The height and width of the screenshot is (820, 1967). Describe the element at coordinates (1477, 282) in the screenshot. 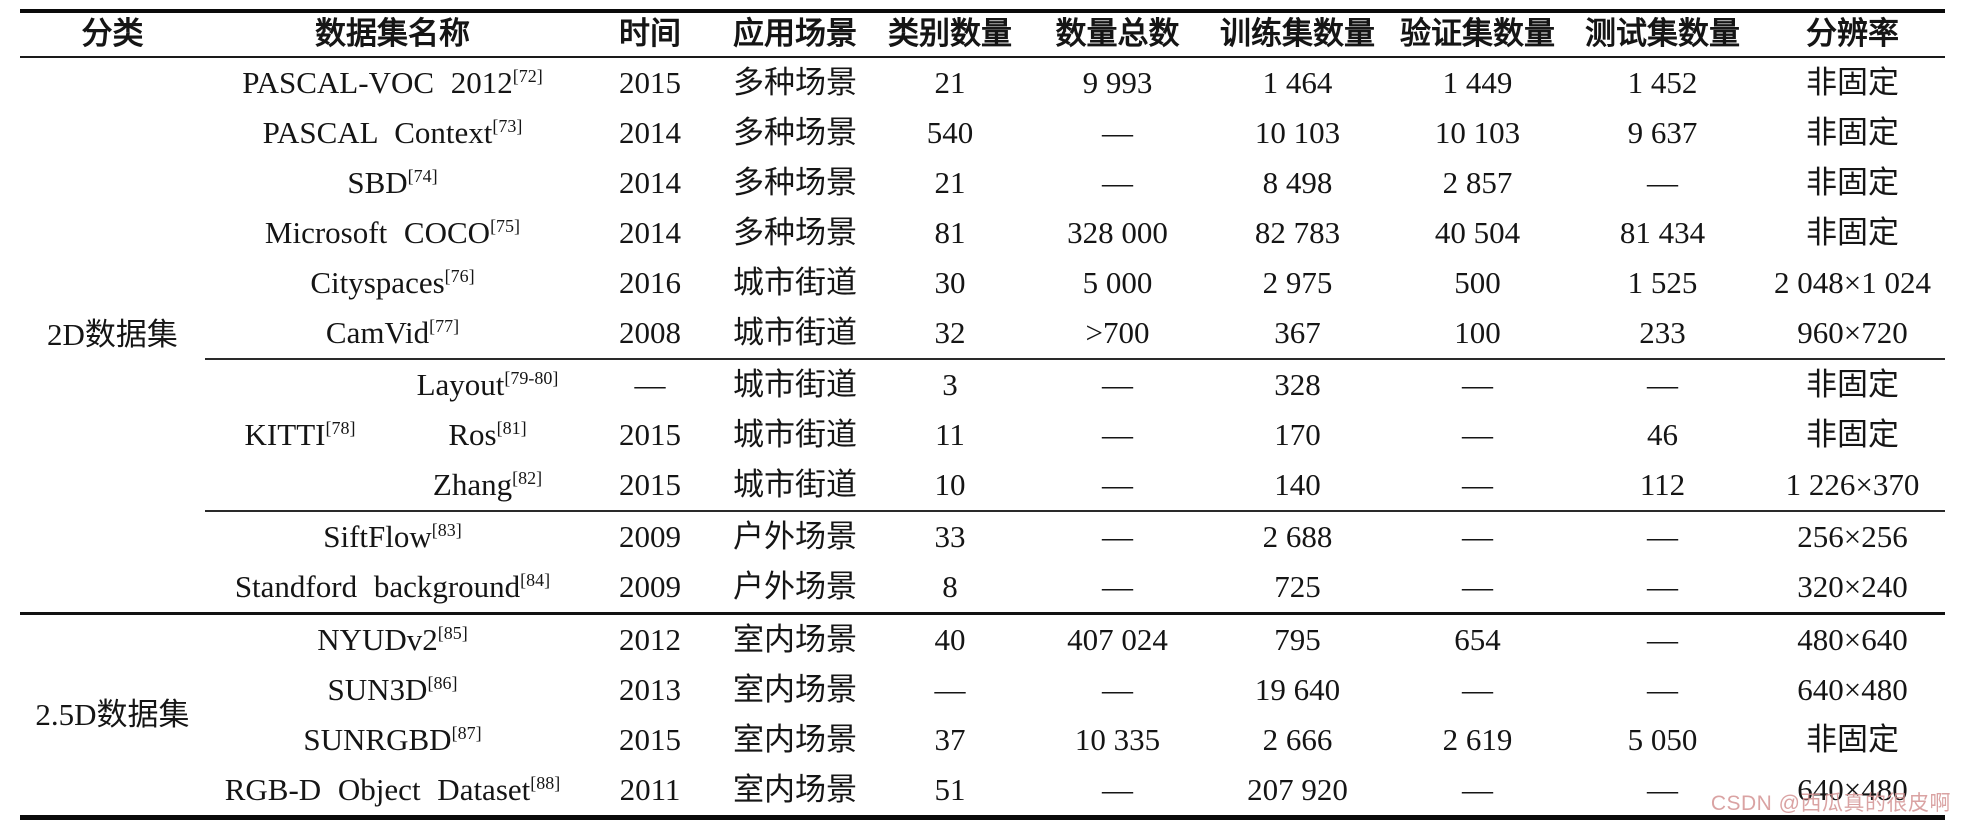

I see `val-count-cell: 500` at that location.